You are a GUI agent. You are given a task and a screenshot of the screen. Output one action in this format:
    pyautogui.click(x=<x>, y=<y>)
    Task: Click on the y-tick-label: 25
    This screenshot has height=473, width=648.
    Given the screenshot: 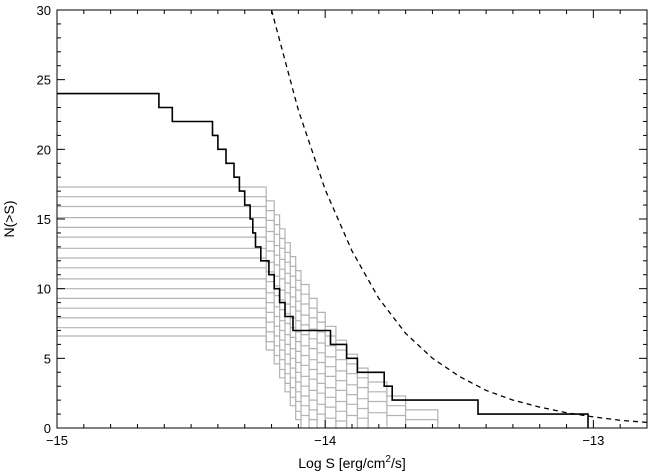 What is the action you would take?
    pyautogui.click(x=44, y=80)
    